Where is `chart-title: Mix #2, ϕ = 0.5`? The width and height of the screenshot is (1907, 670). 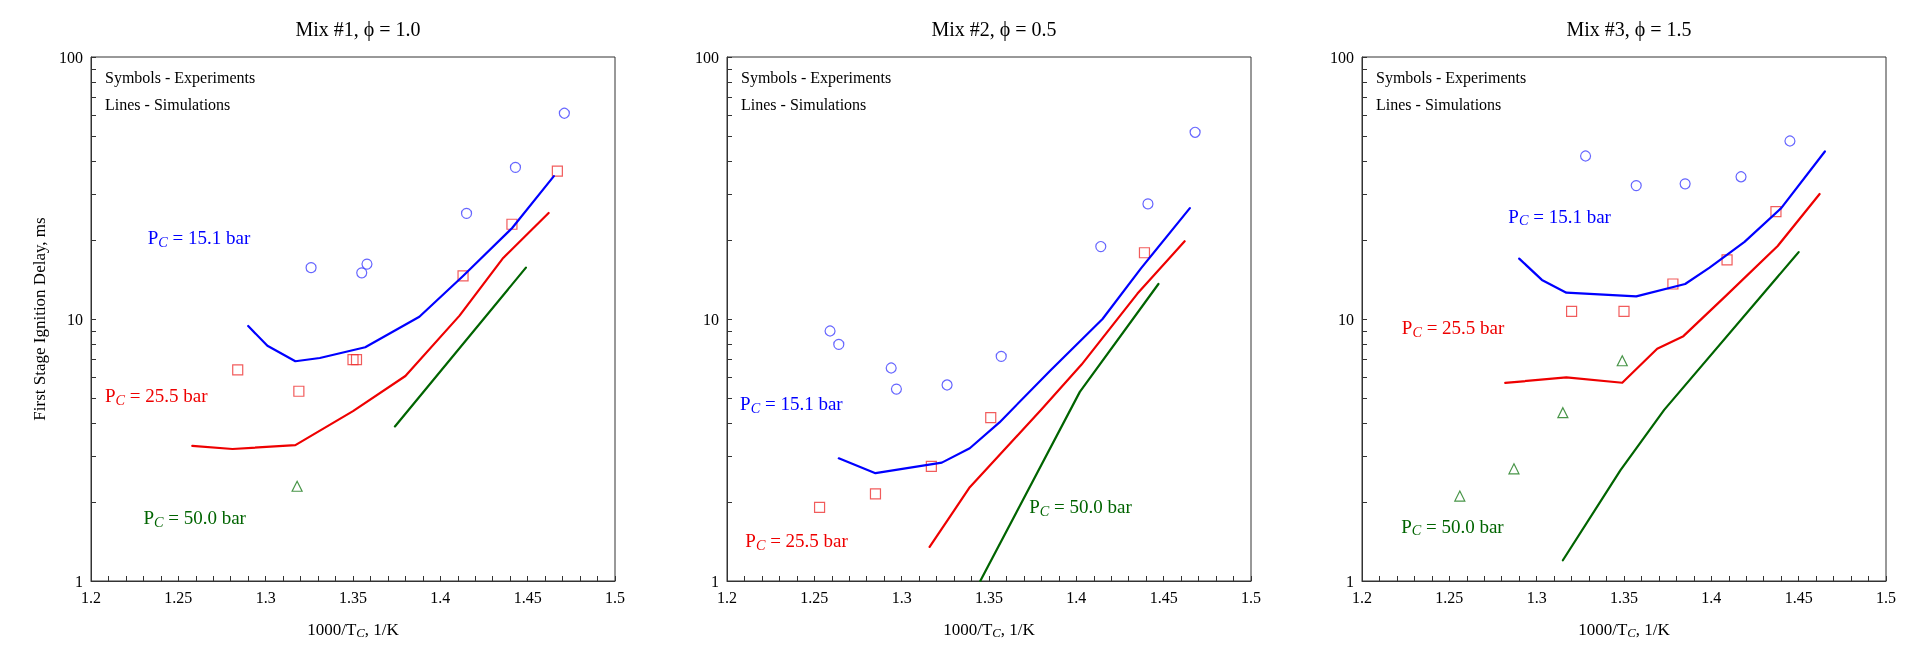
chart-title: Mix #2, ϕ = 0.5 is located at coordinates (994, 29).